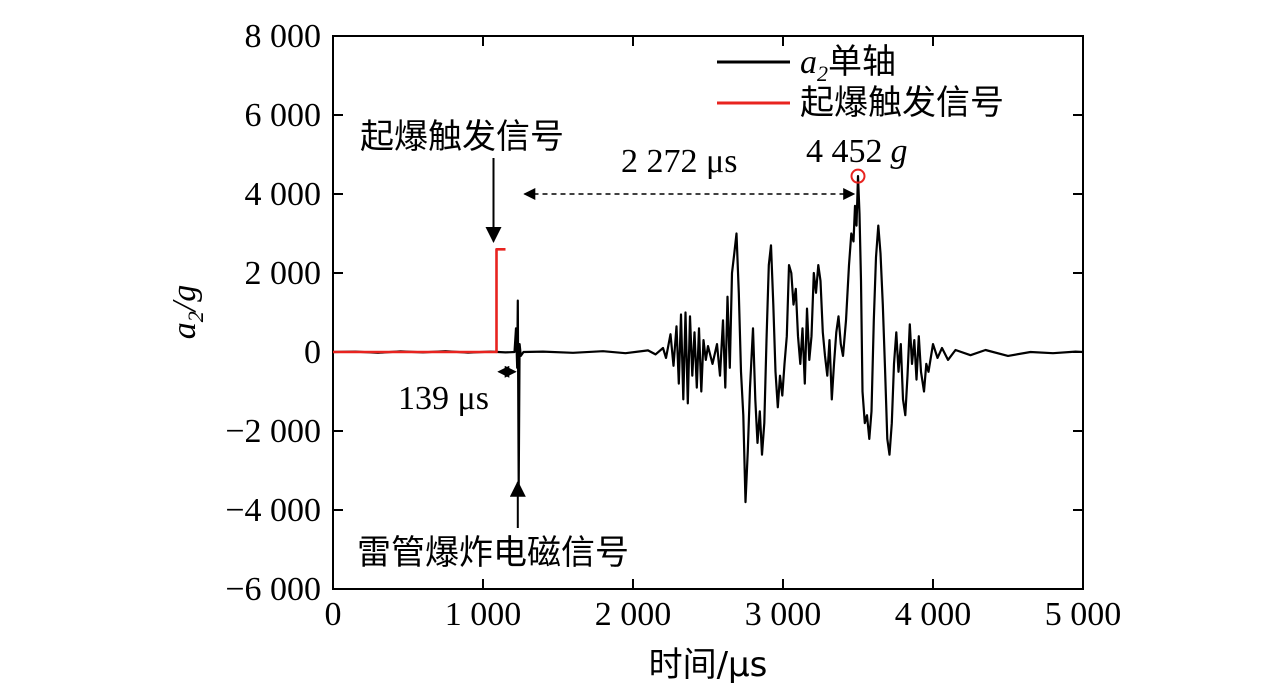 This screenshot has height=691, width=1276. I want to click on x-axis-title: 时间/μs, so click(708, 665).